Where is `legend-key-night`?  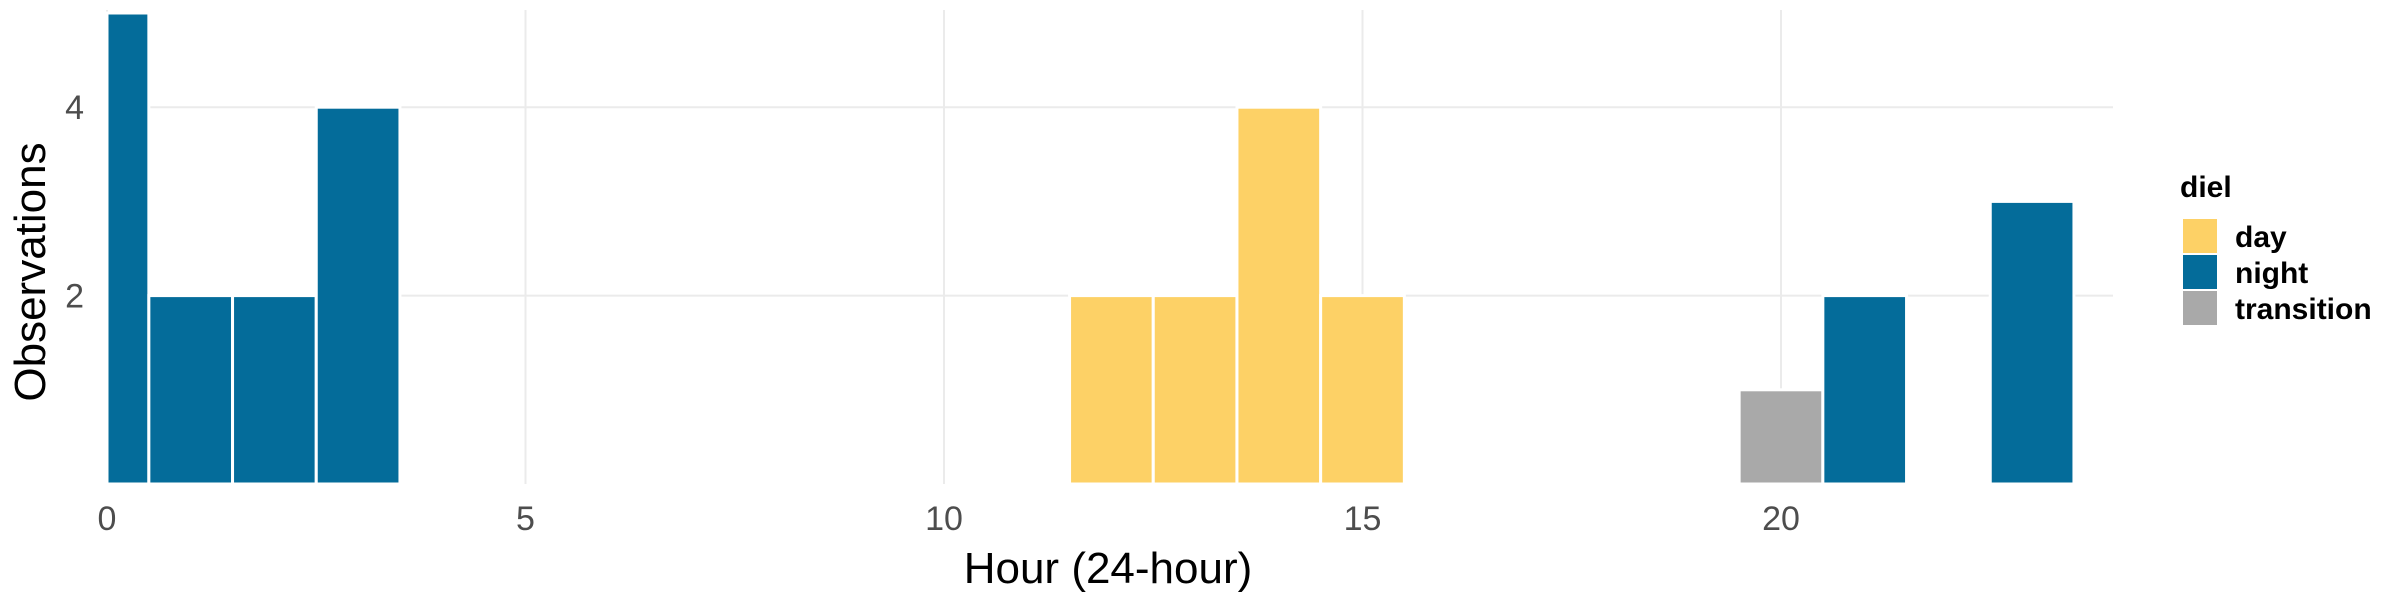 legend-key-night is located at coordinates (2200, 272).